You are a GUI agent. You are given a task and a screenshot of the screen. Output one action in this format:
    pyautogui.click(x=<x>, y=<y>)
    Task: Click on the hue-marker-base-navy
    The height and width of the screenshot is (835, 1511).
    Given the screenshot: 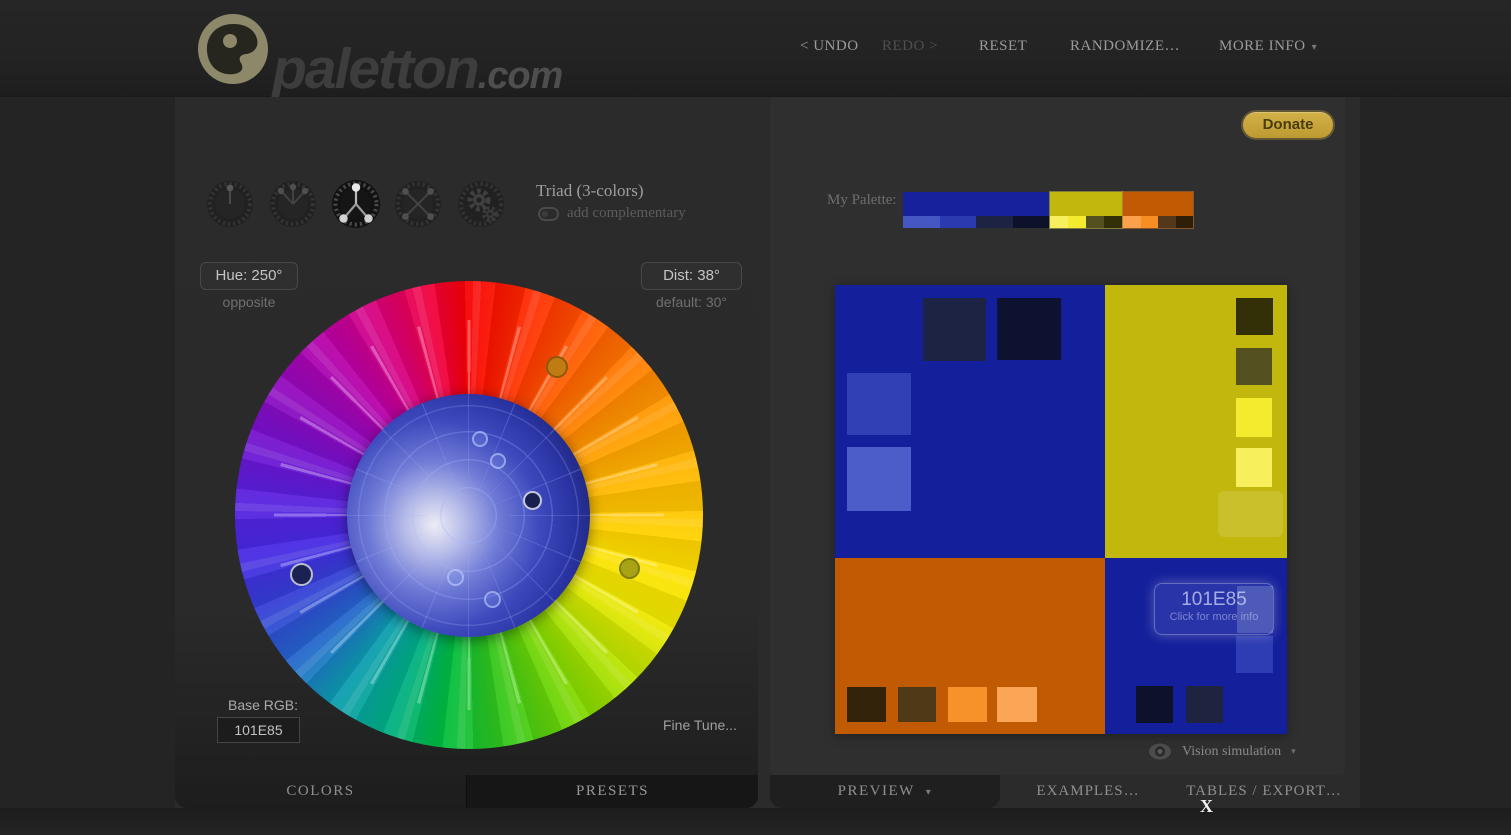 What is the action you would take?
    pyautogui.click(x=301, y=574)
    